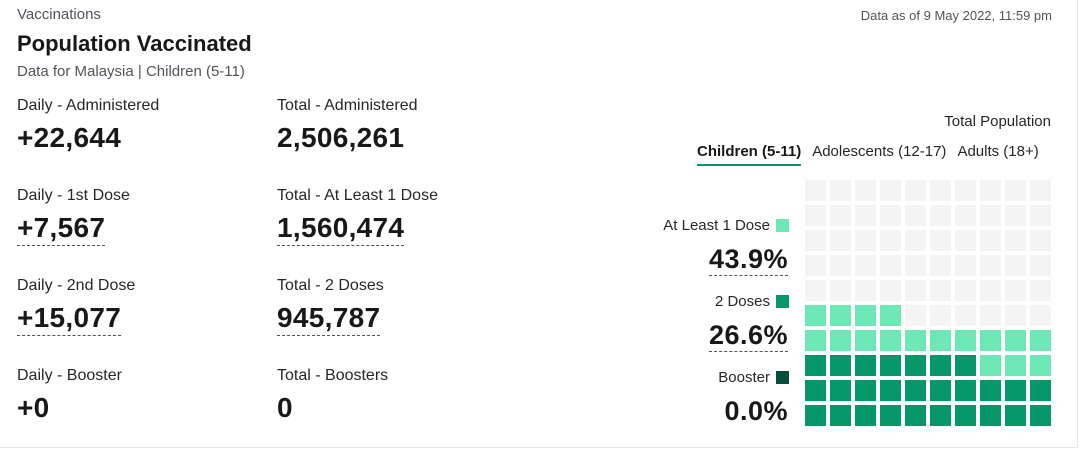 The height and width of the screenshot is (450, 1080). What do you see at coordinates (88, 105) in the screenshot?
I see `stat-label: Daily - Administered` at bounding box center [88, 105].